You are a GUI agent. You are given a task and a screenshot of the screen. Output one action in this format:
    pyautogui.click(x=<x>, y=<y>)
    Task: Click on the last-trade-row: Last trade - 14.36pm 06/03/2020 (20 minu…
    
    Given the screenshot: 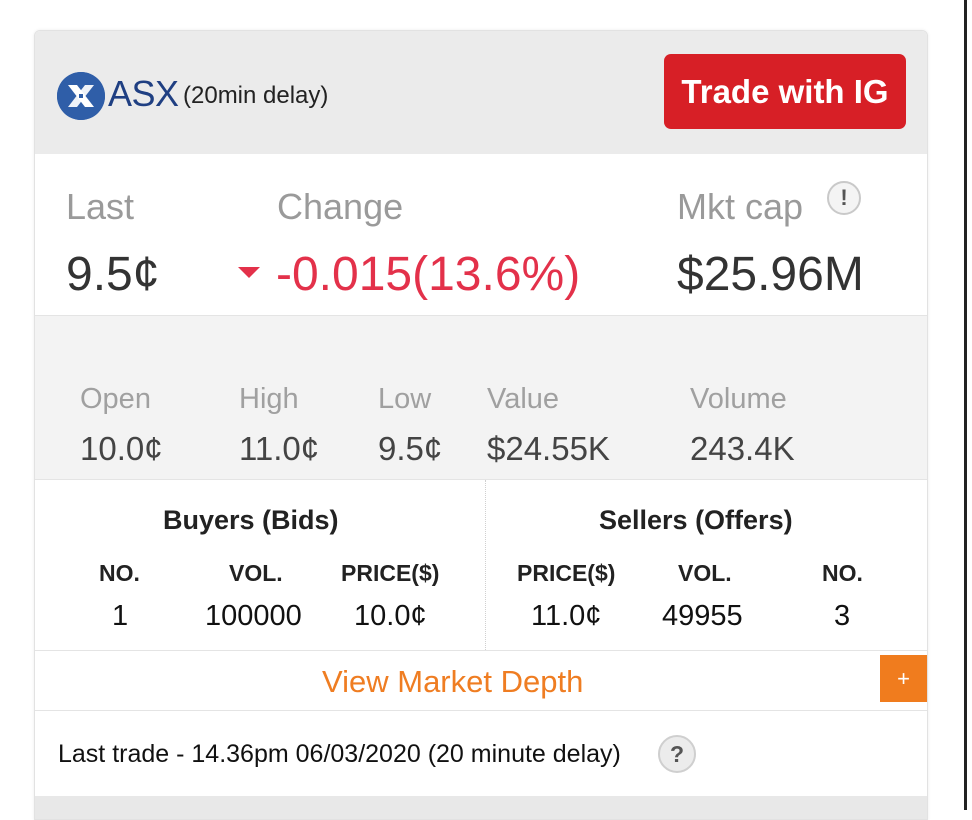 What is the action you would take?
    pyautogui.click(x=481, y=753)
    